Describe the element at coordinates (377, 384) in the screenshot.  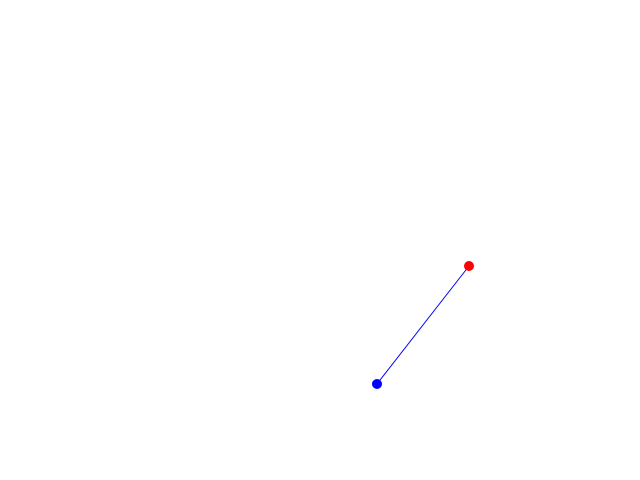
I see `base-point` at that location.